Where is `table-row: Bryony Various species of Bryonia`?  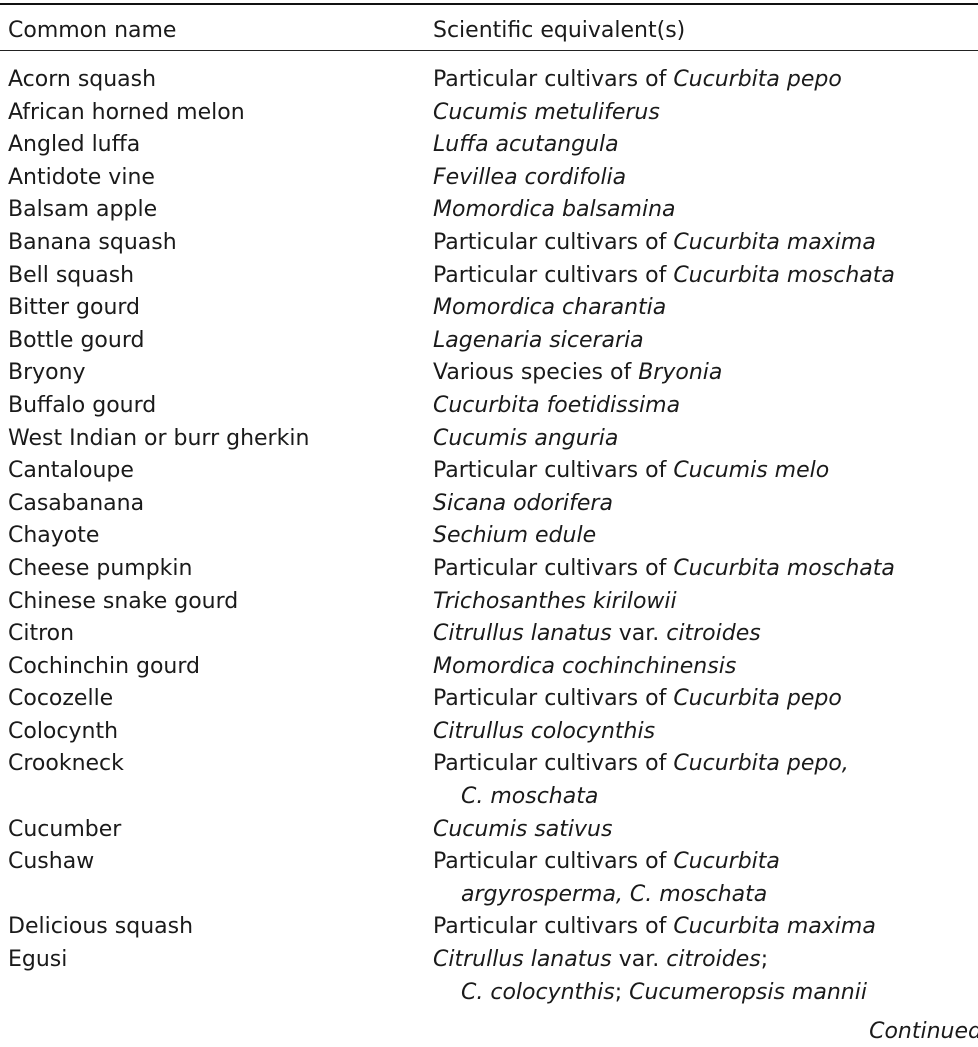
table-row: Bryony Various species of Bryonia is located at coordinates (489, 373).